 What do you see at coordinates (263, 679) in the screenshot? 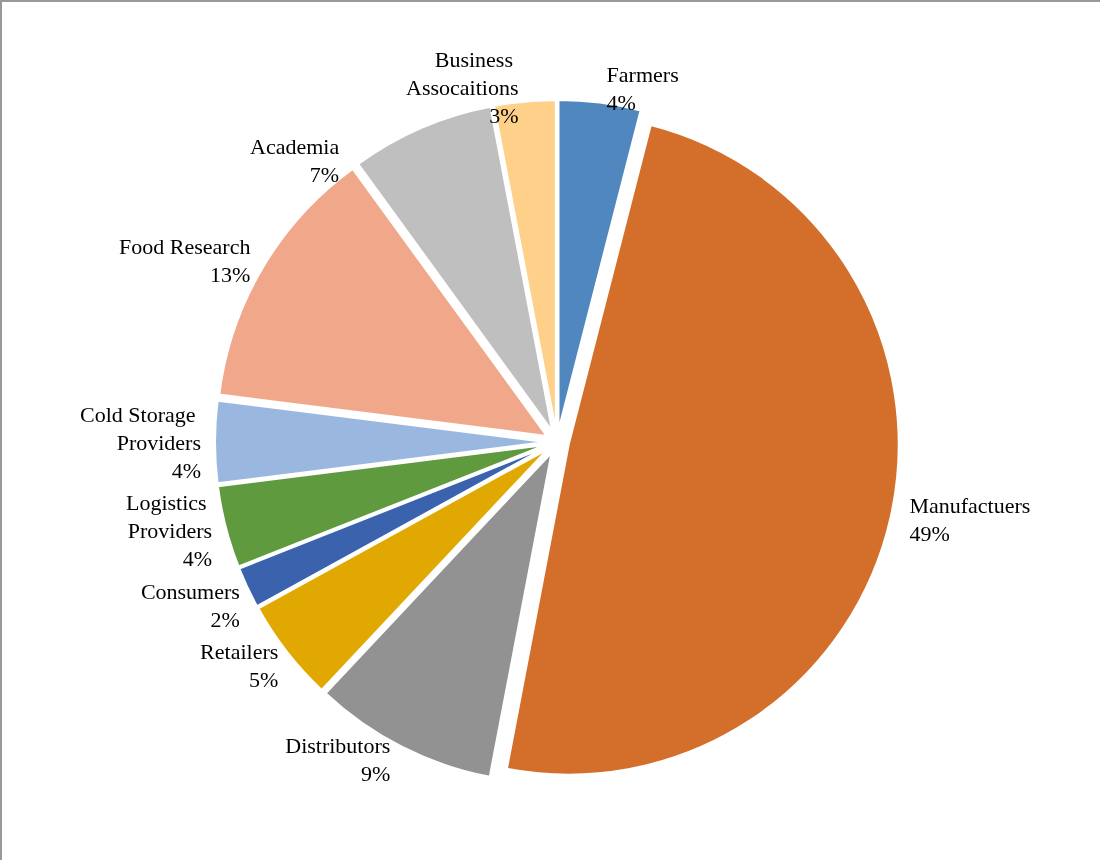
I see `data-label: 5%` at bounding box center [263, 679].